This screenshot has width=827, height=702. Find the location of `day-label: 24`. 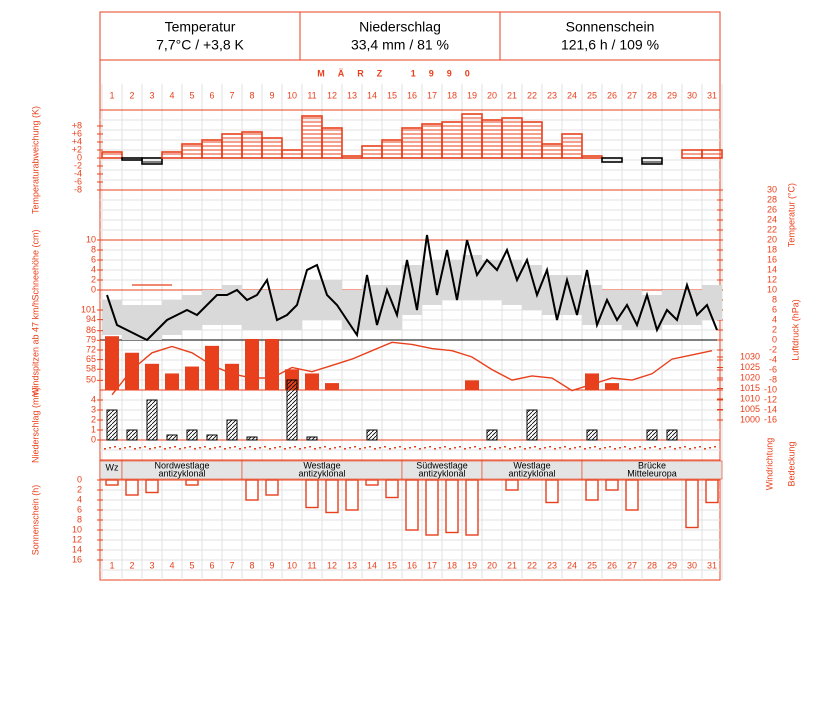

day-label: 24 is located at coordinates (572, 95).